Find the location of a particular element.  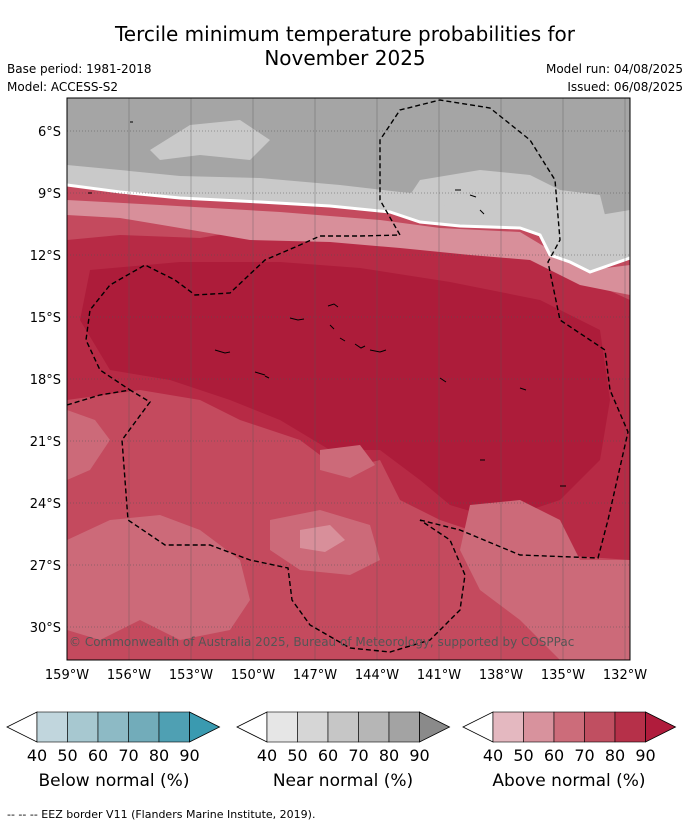

lat-label: 27°S is located at coordinates (45, 566).